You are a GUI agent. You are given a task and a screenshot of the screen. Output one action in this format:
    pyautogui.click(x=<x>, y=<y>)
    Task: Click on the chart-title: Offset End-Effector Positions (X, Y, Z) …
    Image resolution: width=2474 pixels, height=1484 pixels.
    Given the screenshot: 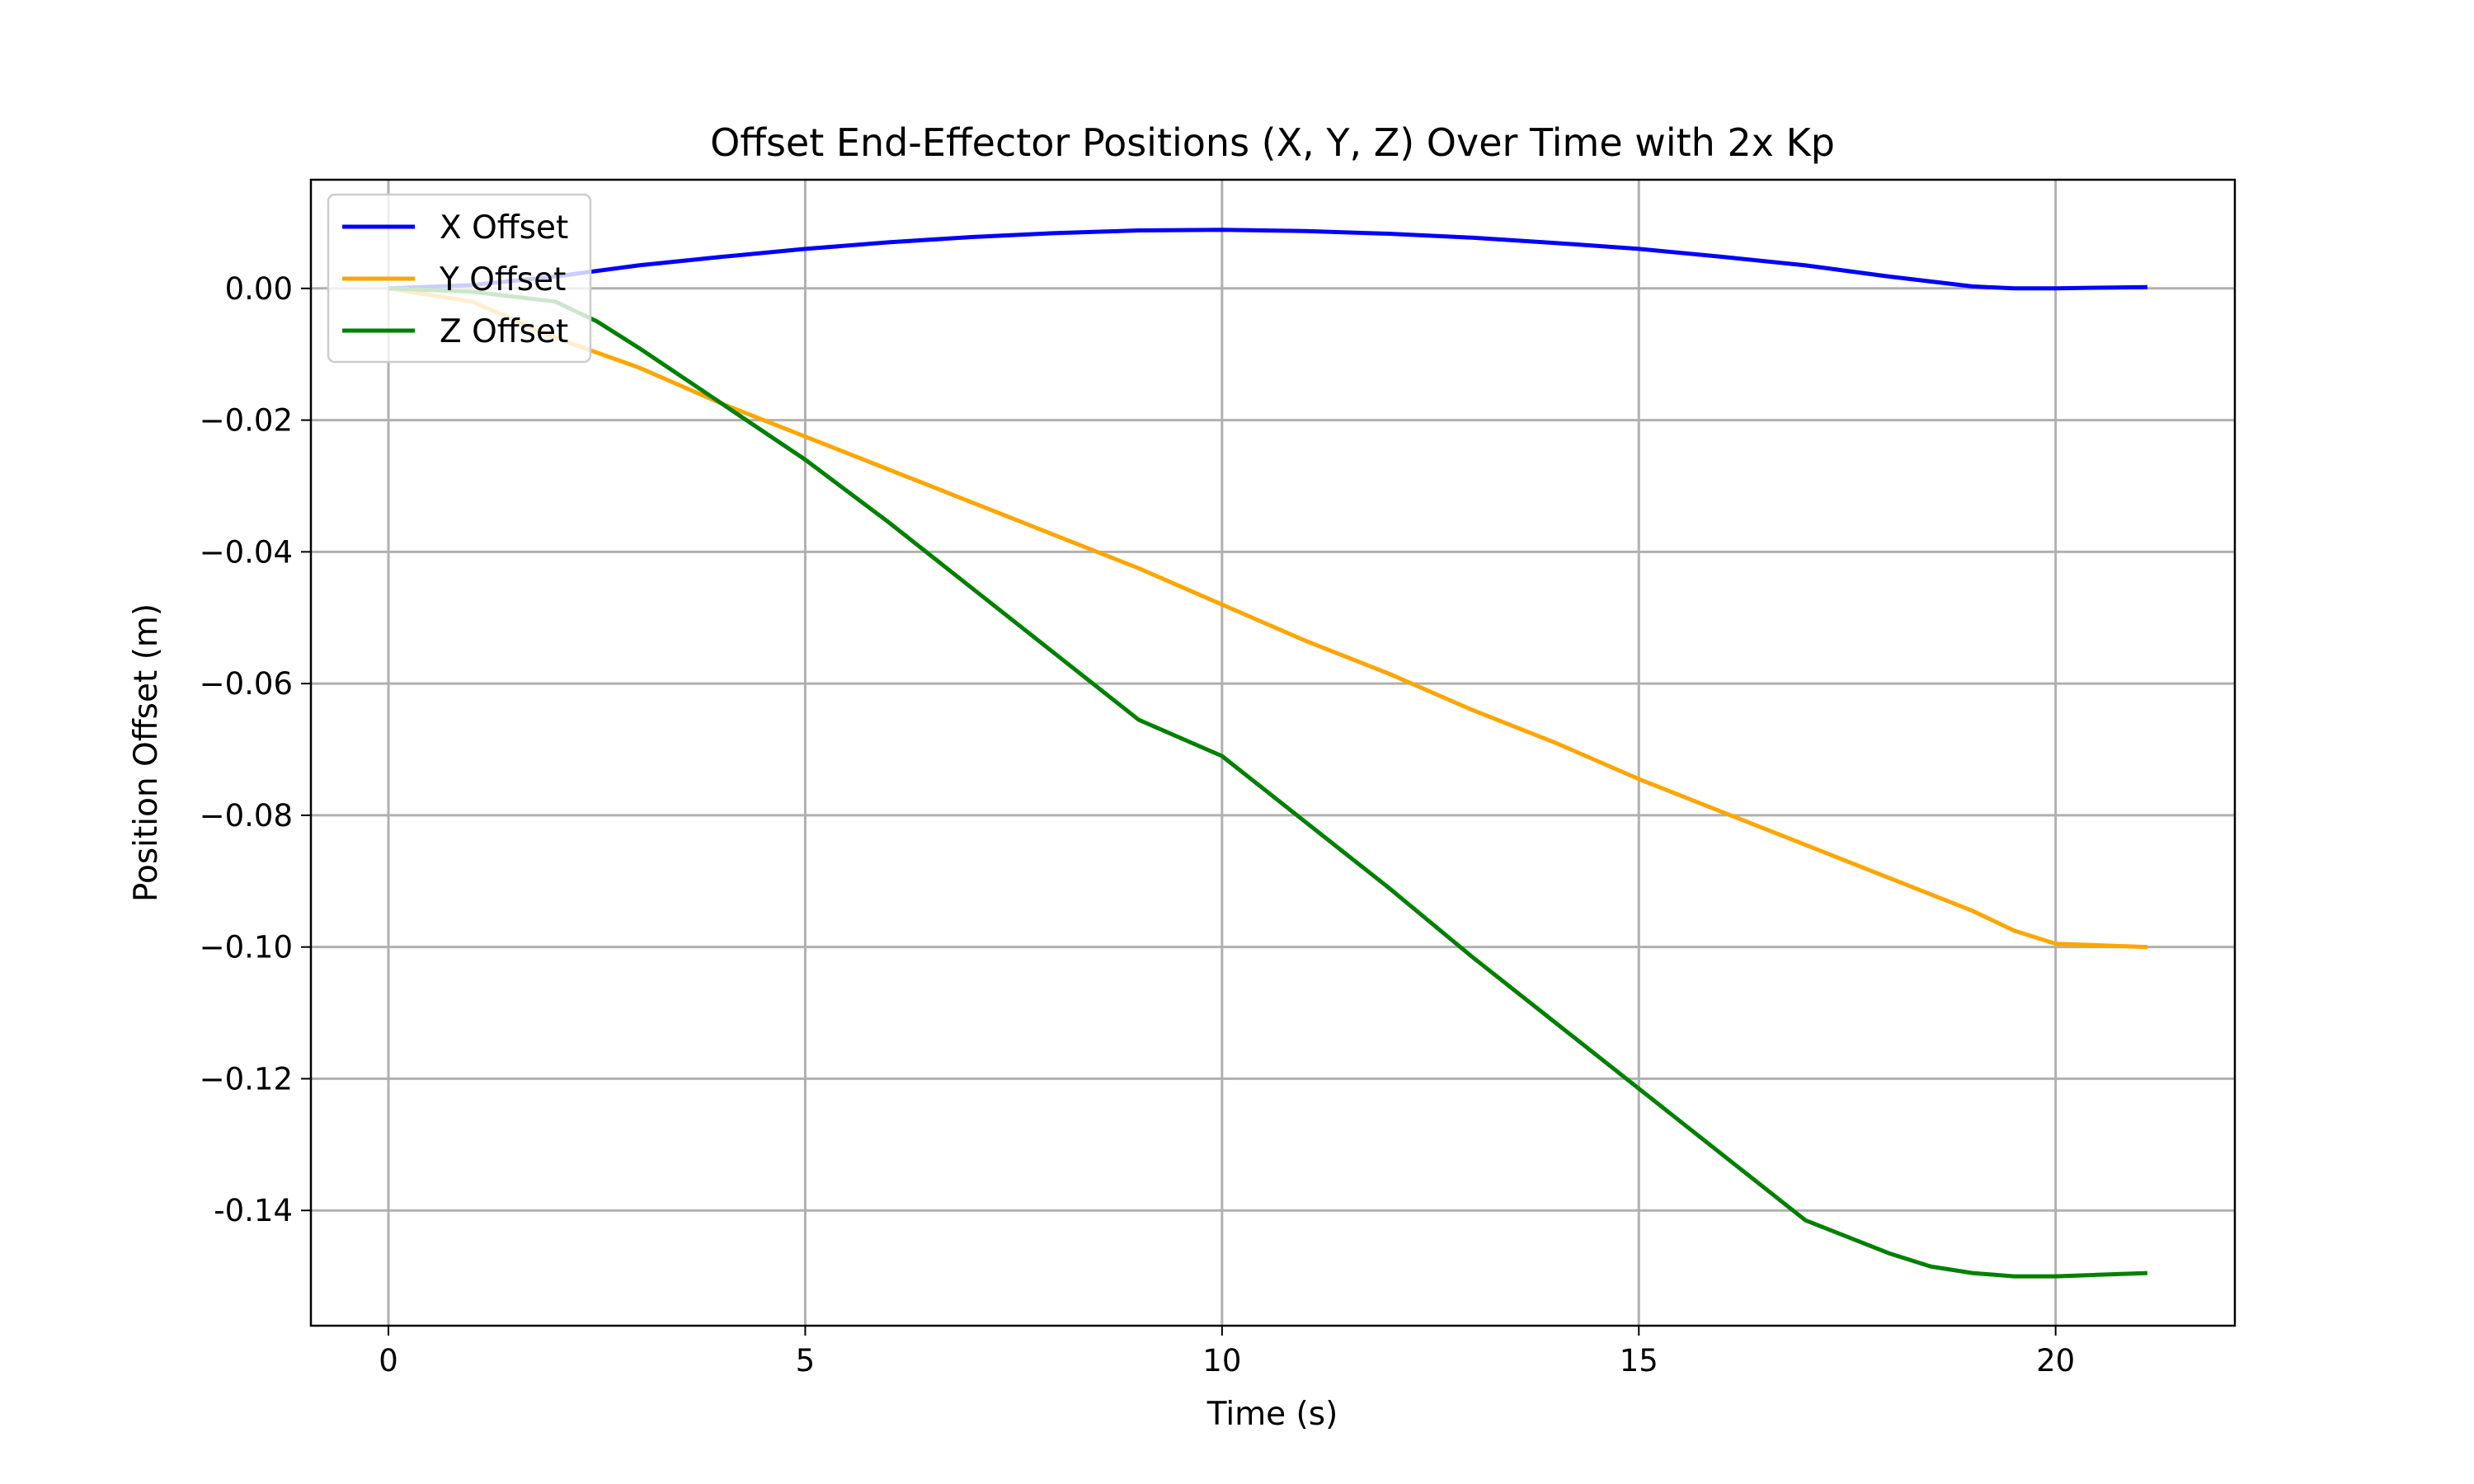 What is the action you would take?
    pyautogui.click(x=1272, y=142)
    